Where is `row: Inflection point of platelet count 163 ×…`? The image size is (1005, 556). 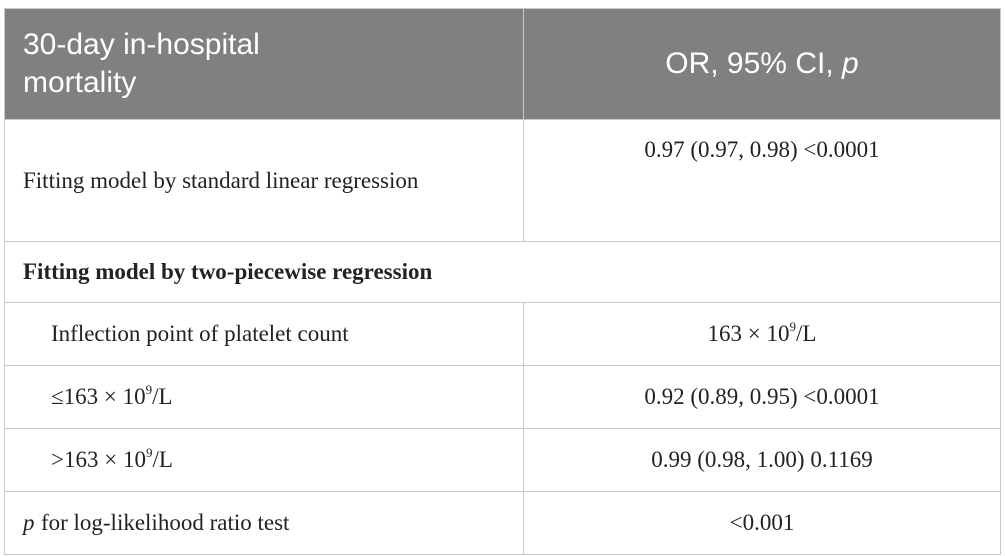
row: Inflection point of platelet count 163 ×… is located at coordinates (502, 334).